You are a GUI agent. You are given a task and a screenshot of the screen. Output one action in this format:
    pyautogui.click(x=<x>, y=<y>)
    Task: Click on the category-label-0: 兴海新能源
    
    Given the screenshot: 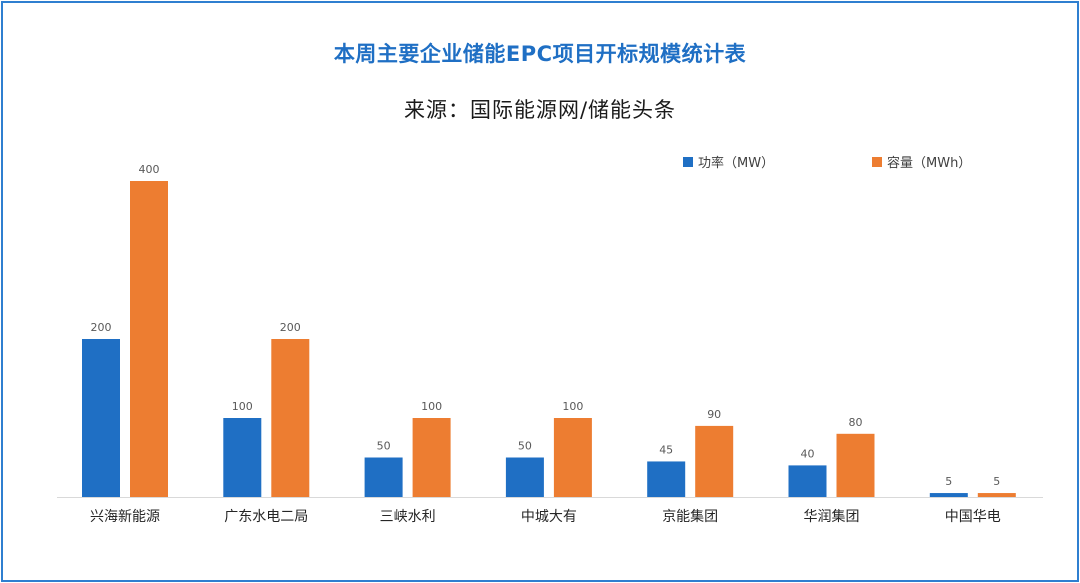 What is the action you would take?
    pyautogui.click(x=125, y=517)
    